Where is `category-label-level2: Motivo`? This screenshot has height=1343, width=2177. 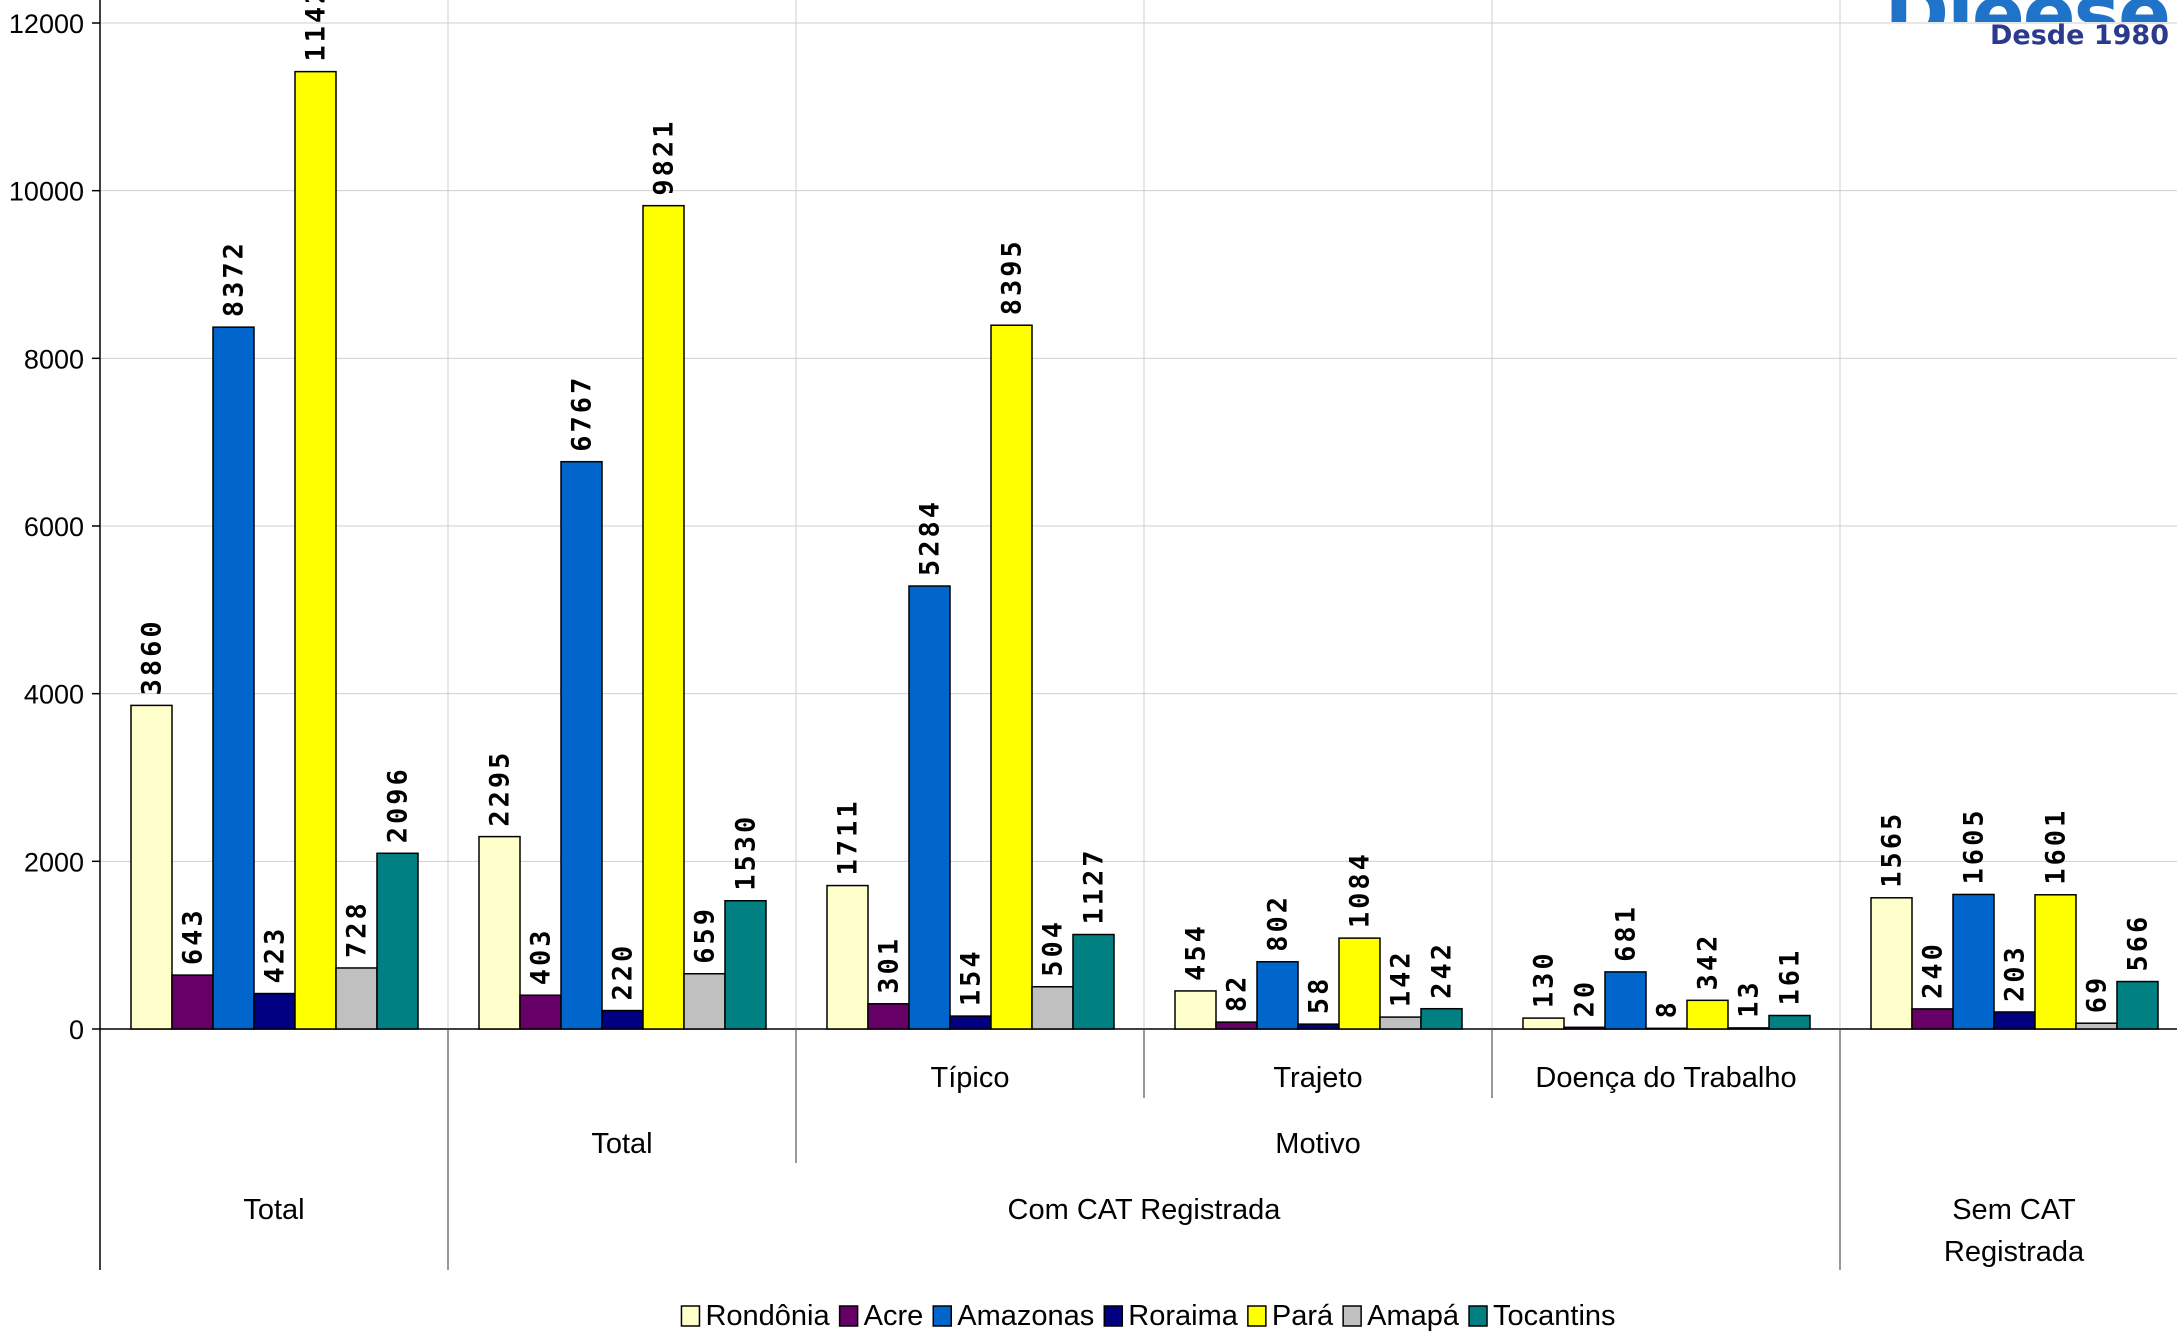
category-label-level2: Motivo is located at coordinates (1317, 1144).